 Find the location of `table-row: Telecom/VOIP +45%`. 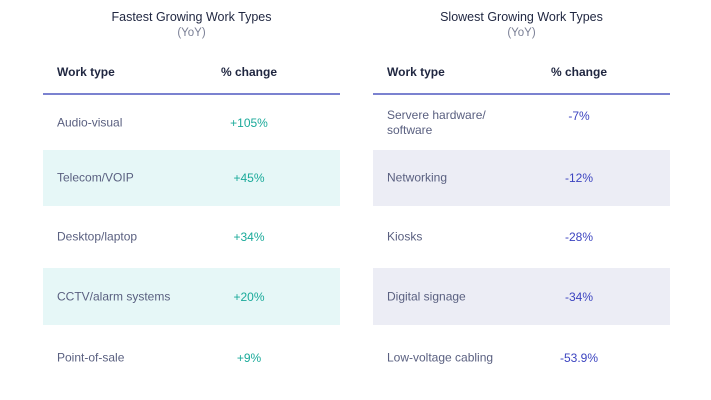

table-row: Telecom/VOIP +45% is located at coordinates (191, 178).